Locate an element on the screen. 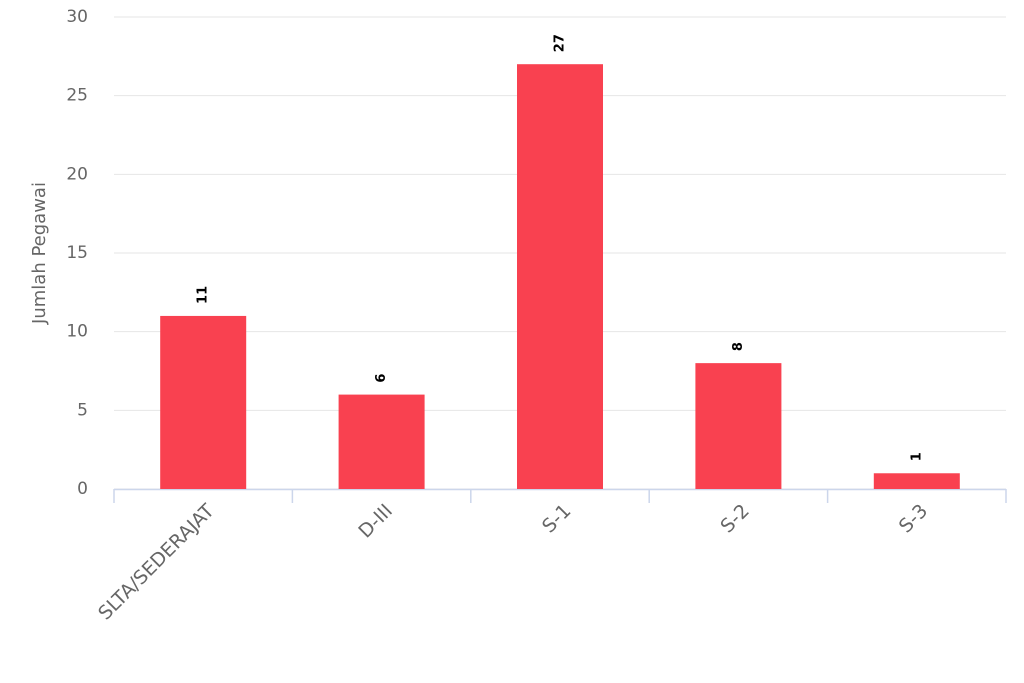 This screenshot has width=1024, height=683. data-label: 6 is located at coordinates (381, 378).